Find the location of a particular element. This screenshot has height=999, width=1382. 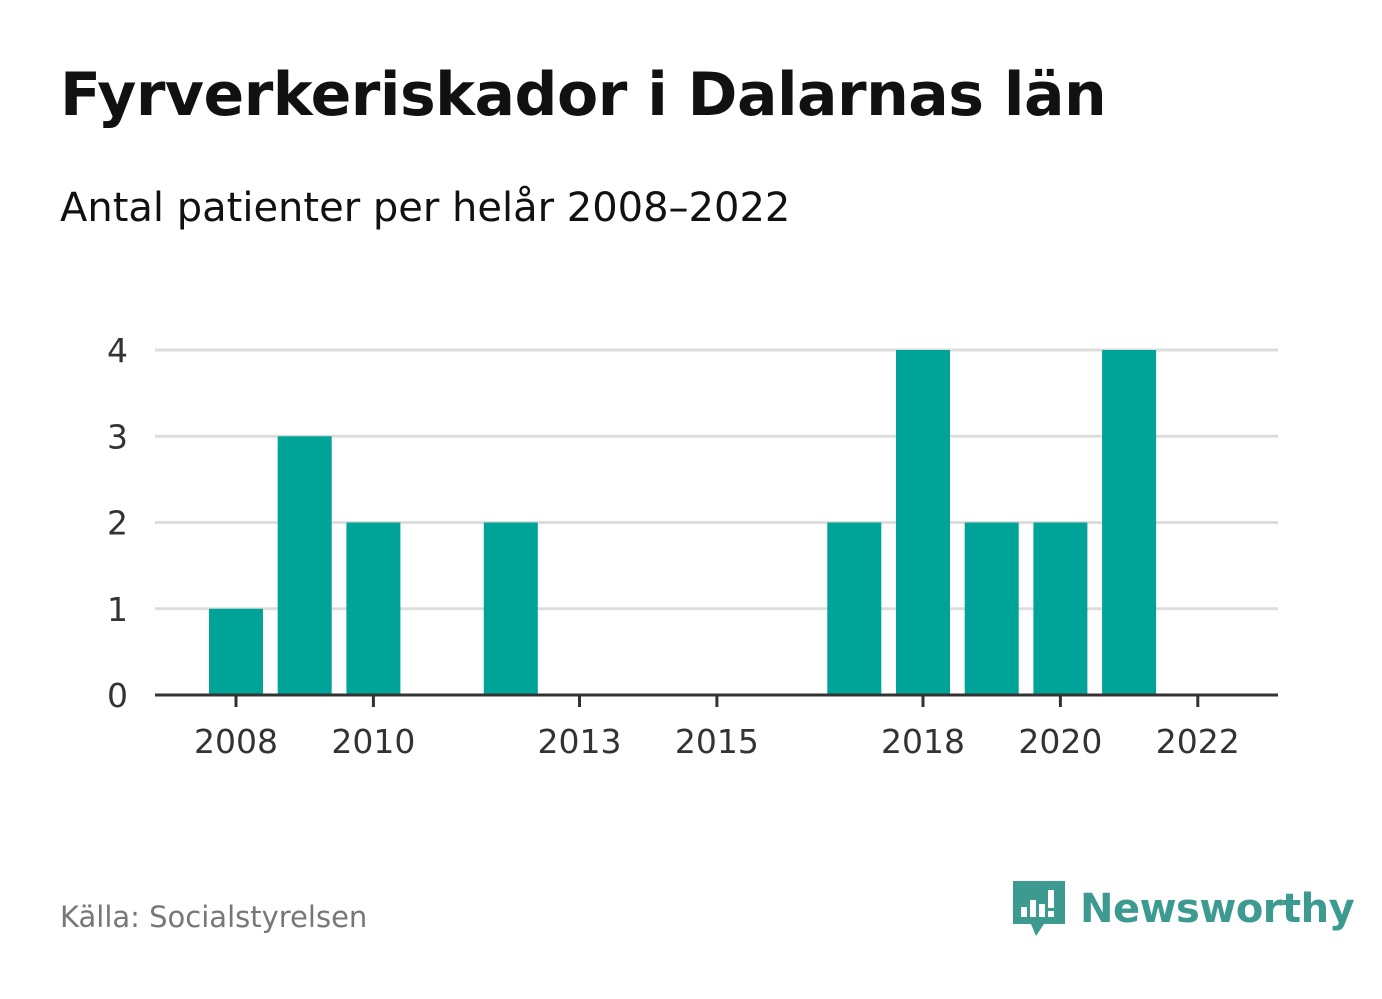

bar-2017 is located at coordinates (854, 608).